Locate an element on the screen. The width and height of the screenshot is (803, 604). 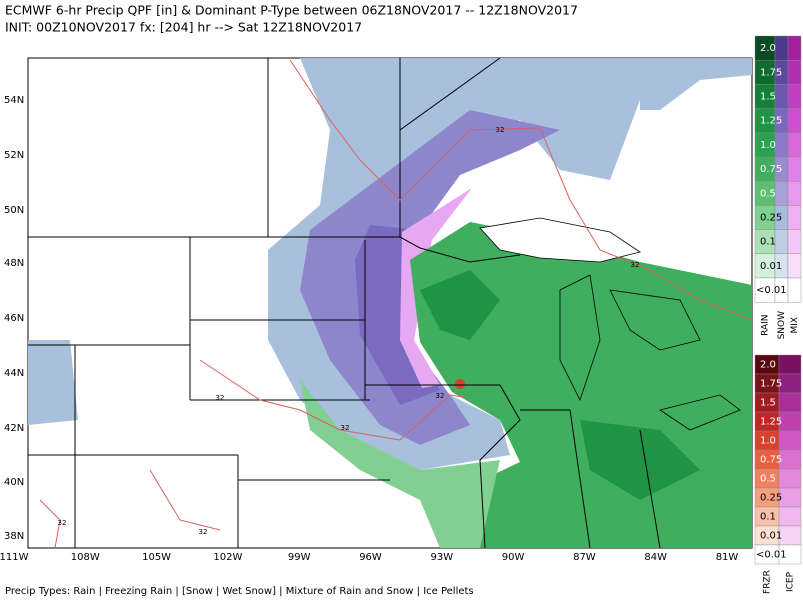
legend-column: SNOW is located at coordinates (782, 325).